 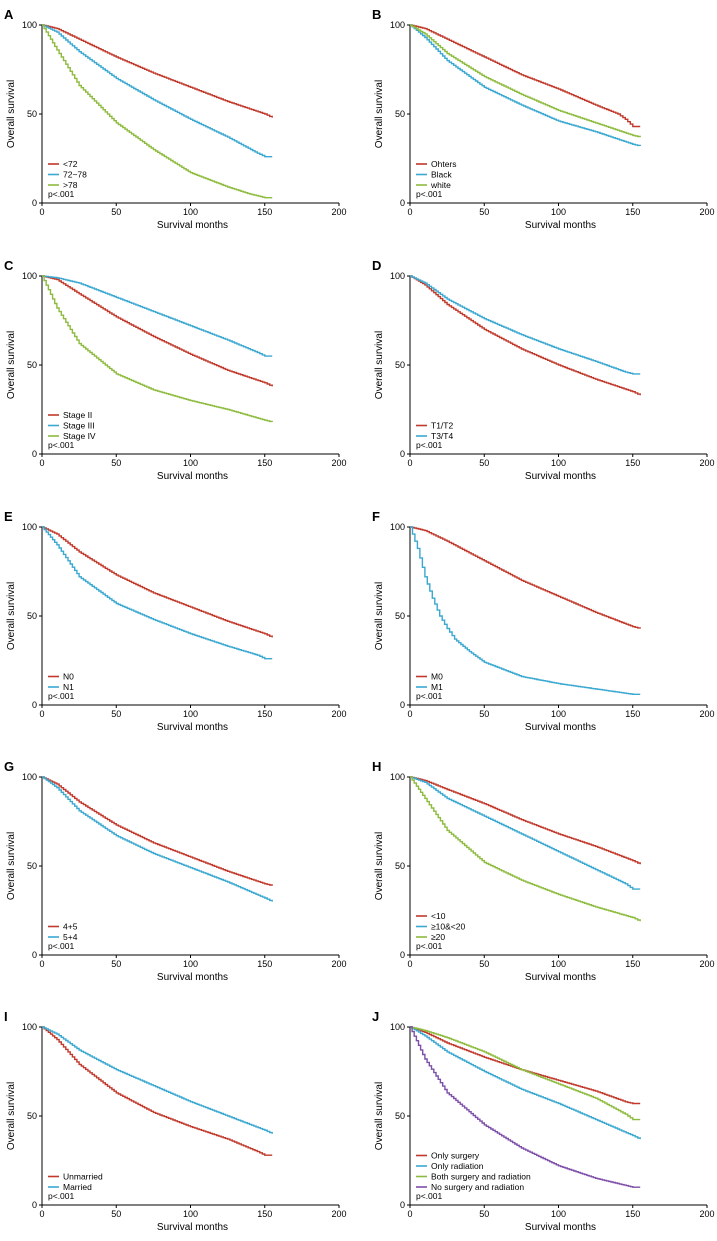 What do you see at coordinates (477, 1187) in the screenshot?
I see `legend-label: No surgery and radiation` at bounding box center [477, 1187].